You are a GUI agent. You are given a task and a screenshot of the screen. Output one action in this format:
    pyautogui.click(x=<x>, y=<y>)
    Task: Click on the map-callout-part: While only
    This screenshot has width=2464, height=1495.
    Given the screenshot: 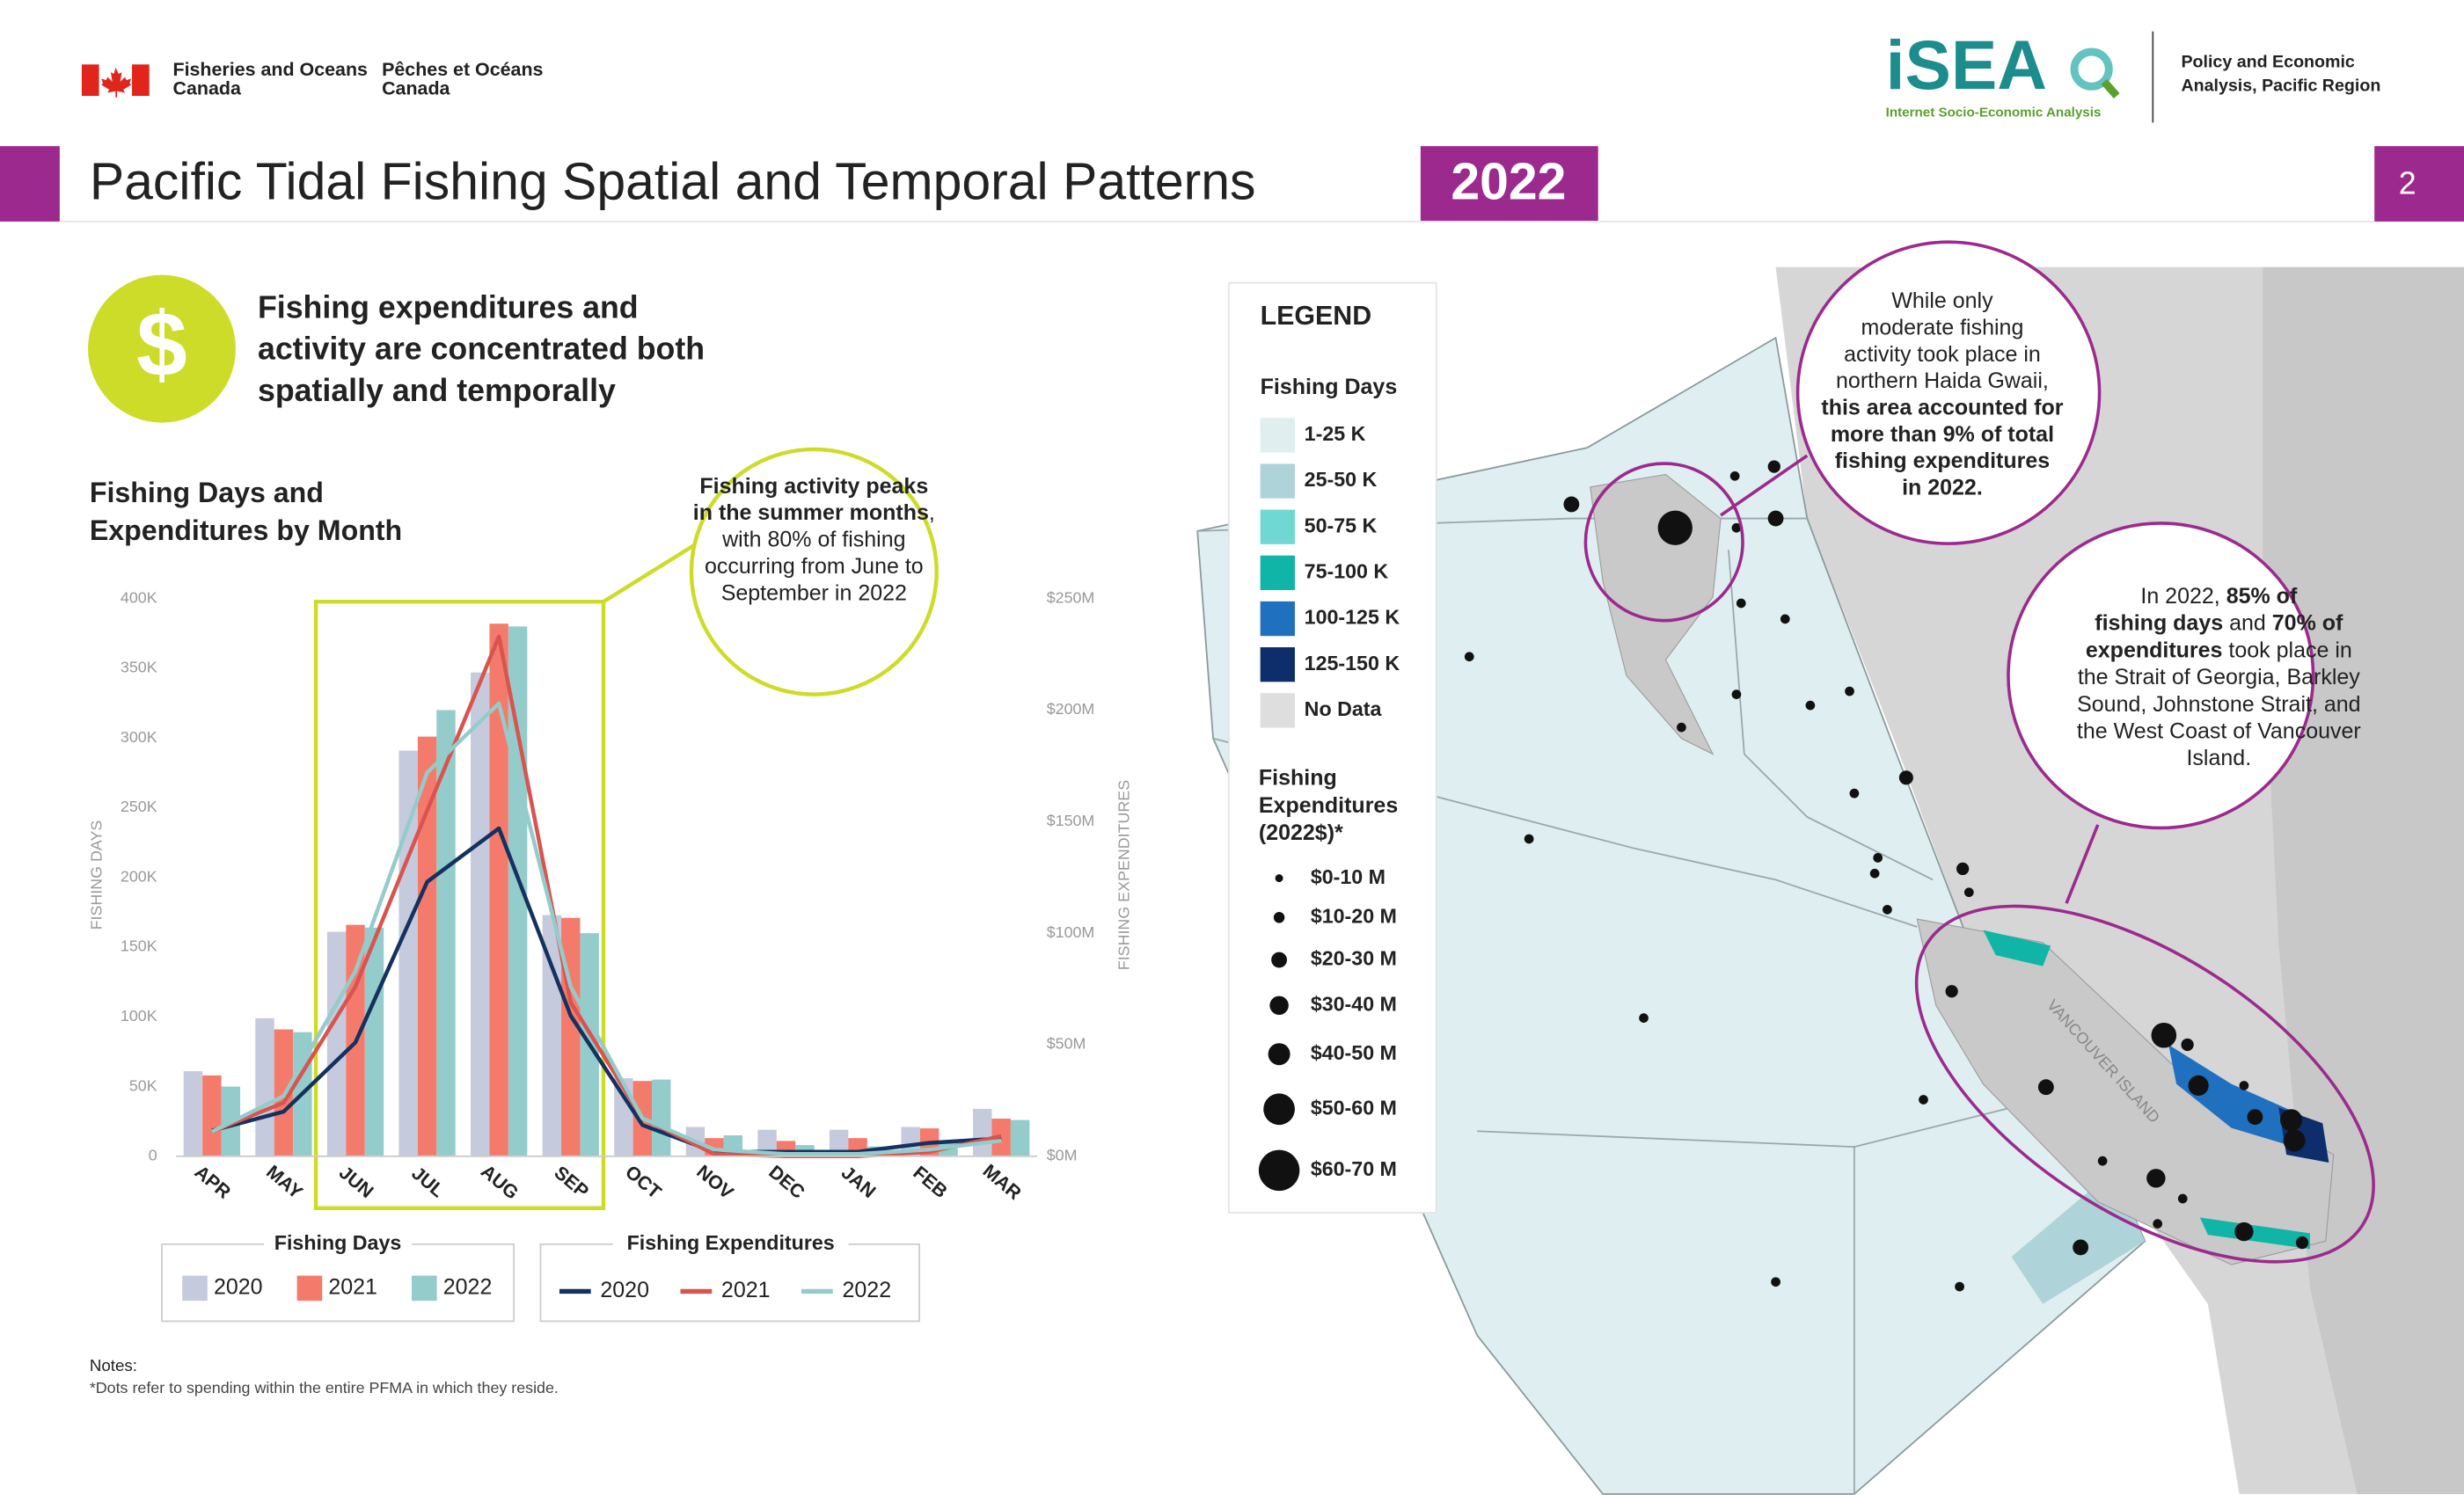 What is the action you would take?
    pyautogui.click(x=1942, y=300)
    